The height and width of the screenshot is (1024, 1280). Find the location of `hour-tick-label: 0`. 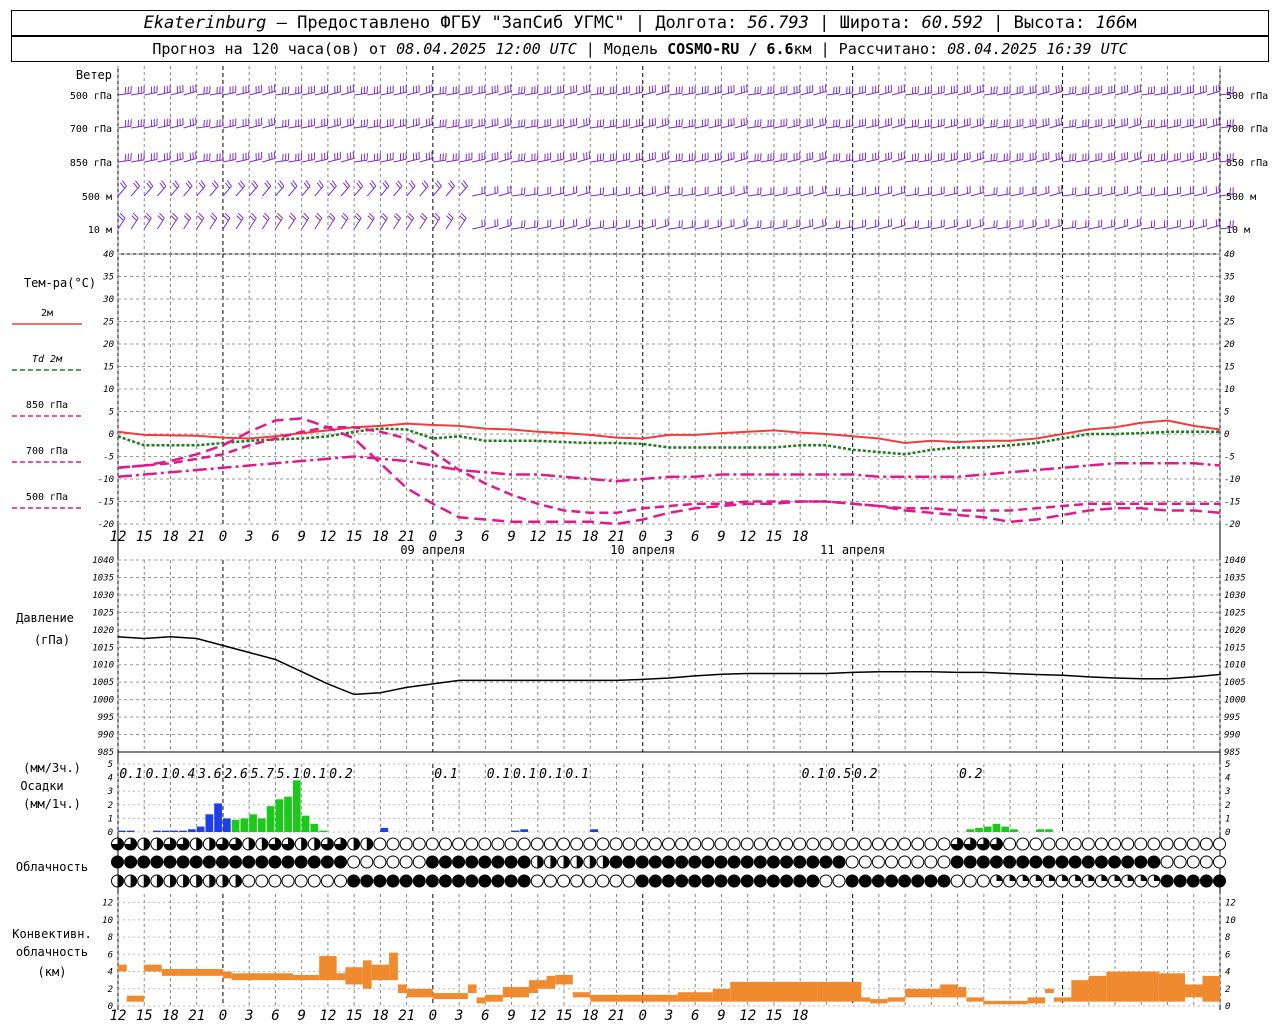

hour-tick-label: 0 is located at coordinates (643, 537).